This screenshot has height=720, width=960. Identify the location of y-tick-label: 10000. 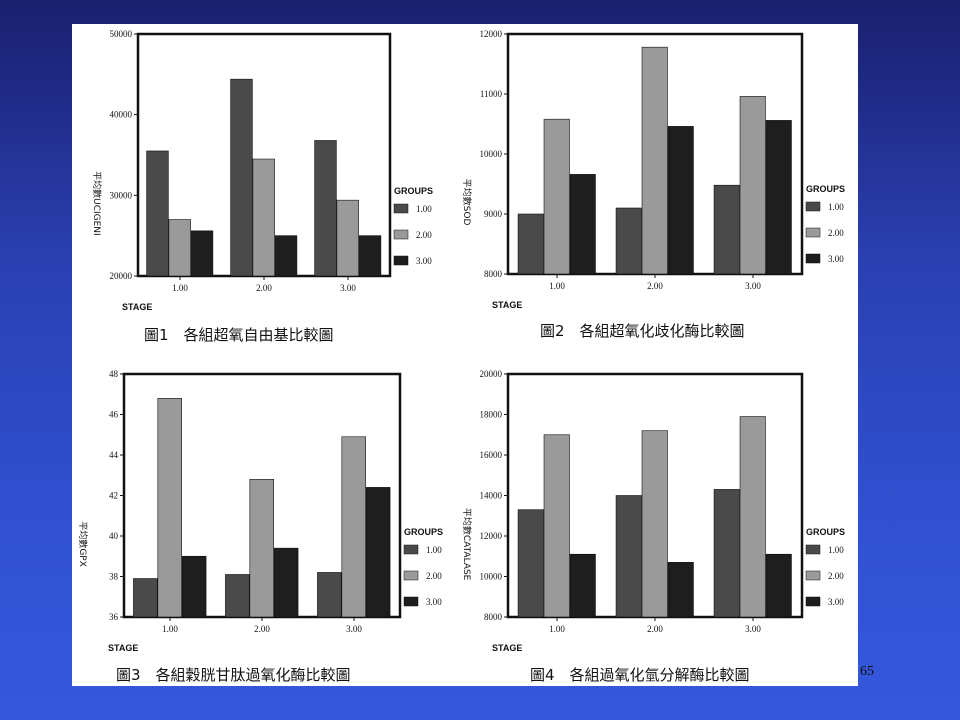
(491, 577).